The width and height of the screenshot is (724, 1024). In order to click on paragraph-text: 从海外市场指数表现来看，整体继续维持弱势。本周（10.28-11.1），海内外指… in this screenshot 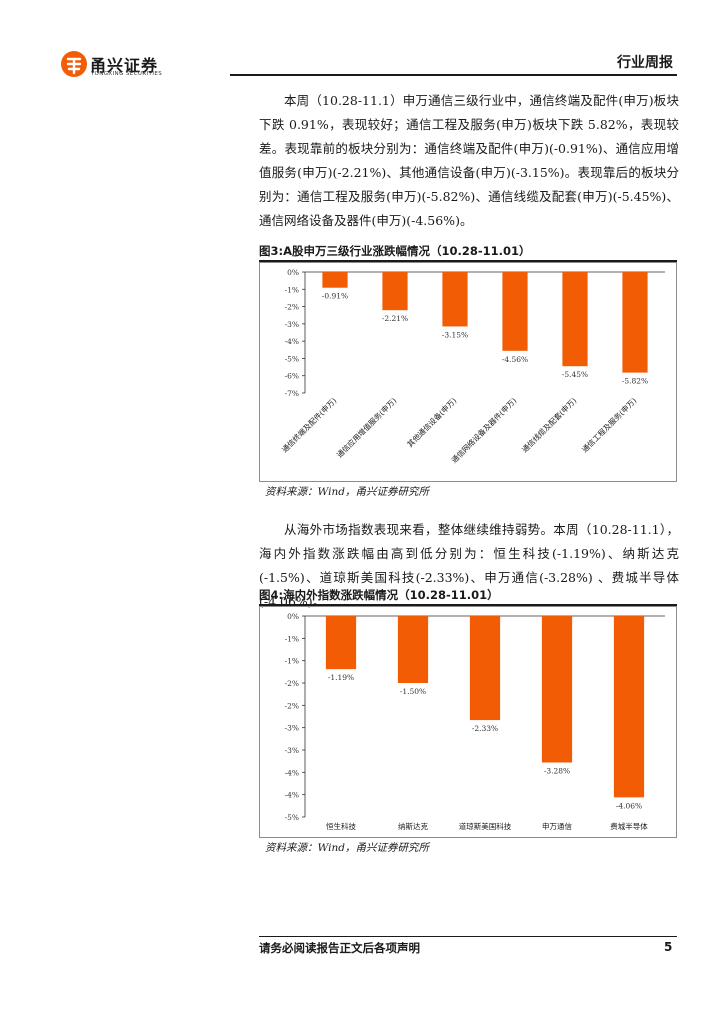, I will do `click(469, 565)`.